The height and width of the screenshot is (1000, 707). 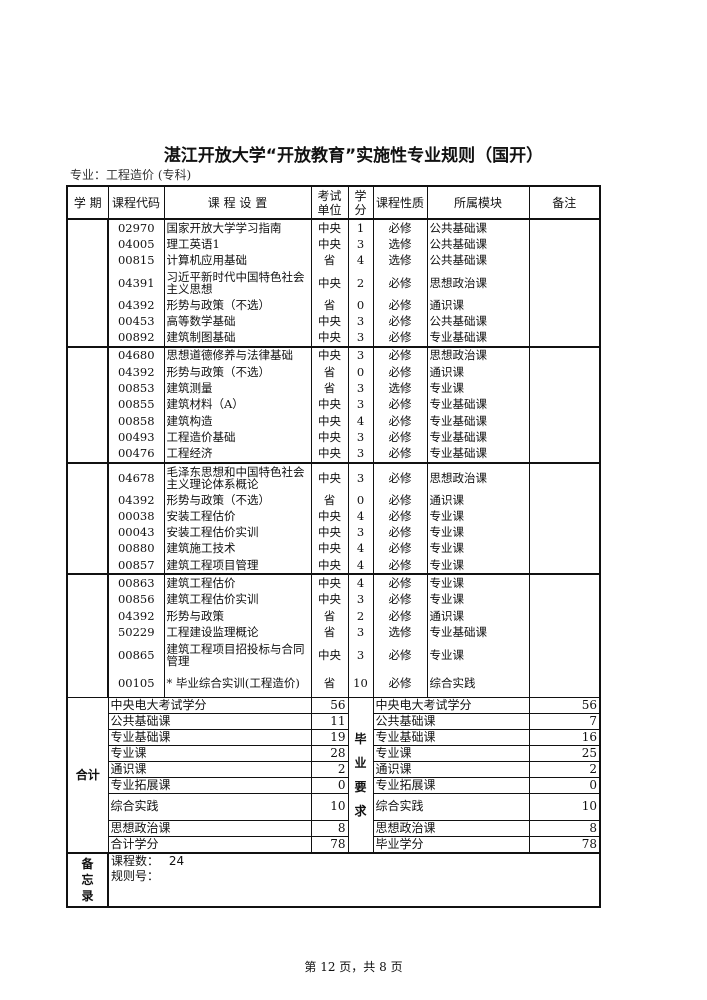 I want to click on header-row: 学 期课程代码课 程 设 置考试单位 学分 课程性质 所属模块 备注, so click(x=333, y=202).